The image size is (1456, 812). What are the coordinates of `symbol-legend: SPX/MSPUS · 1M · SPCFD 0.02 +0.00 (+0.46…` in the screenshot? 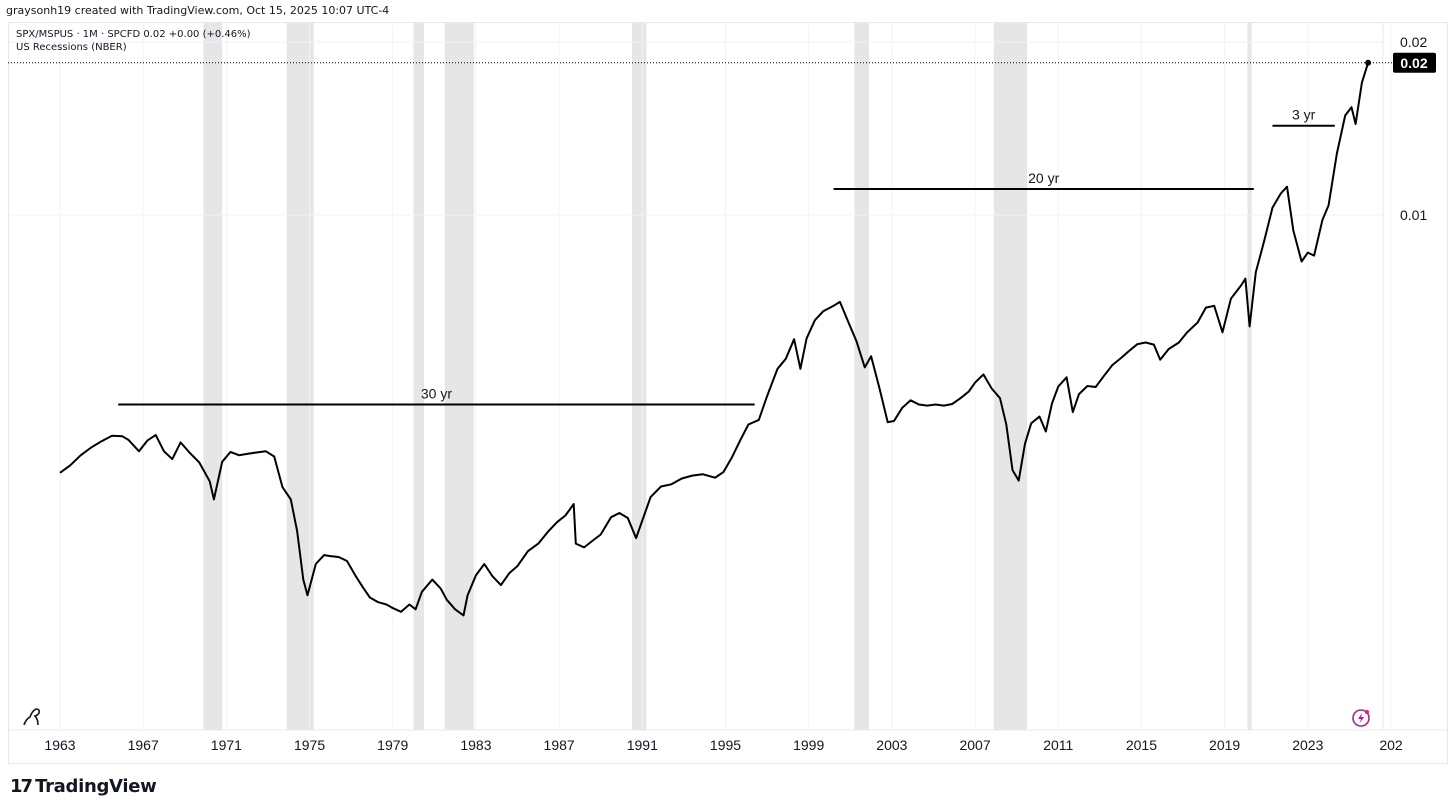 It's located at (133, 34).